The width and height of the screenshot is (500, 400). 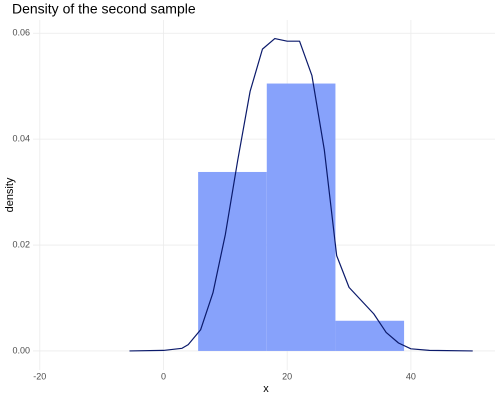 What do you see at coordinates (411, 376) in the screenshot?
I see `x-tick-label: 40` at bounding box center [411, 376].